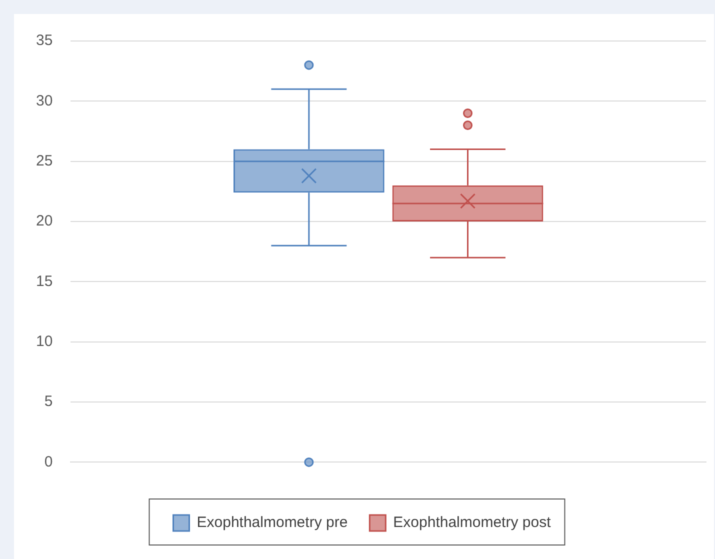 This screenshot has height=559, width=715. What do you see at coordinates (44, 41) in the screenshot?
I see `y-tick-label: 35` at bounding box center [44, 41].